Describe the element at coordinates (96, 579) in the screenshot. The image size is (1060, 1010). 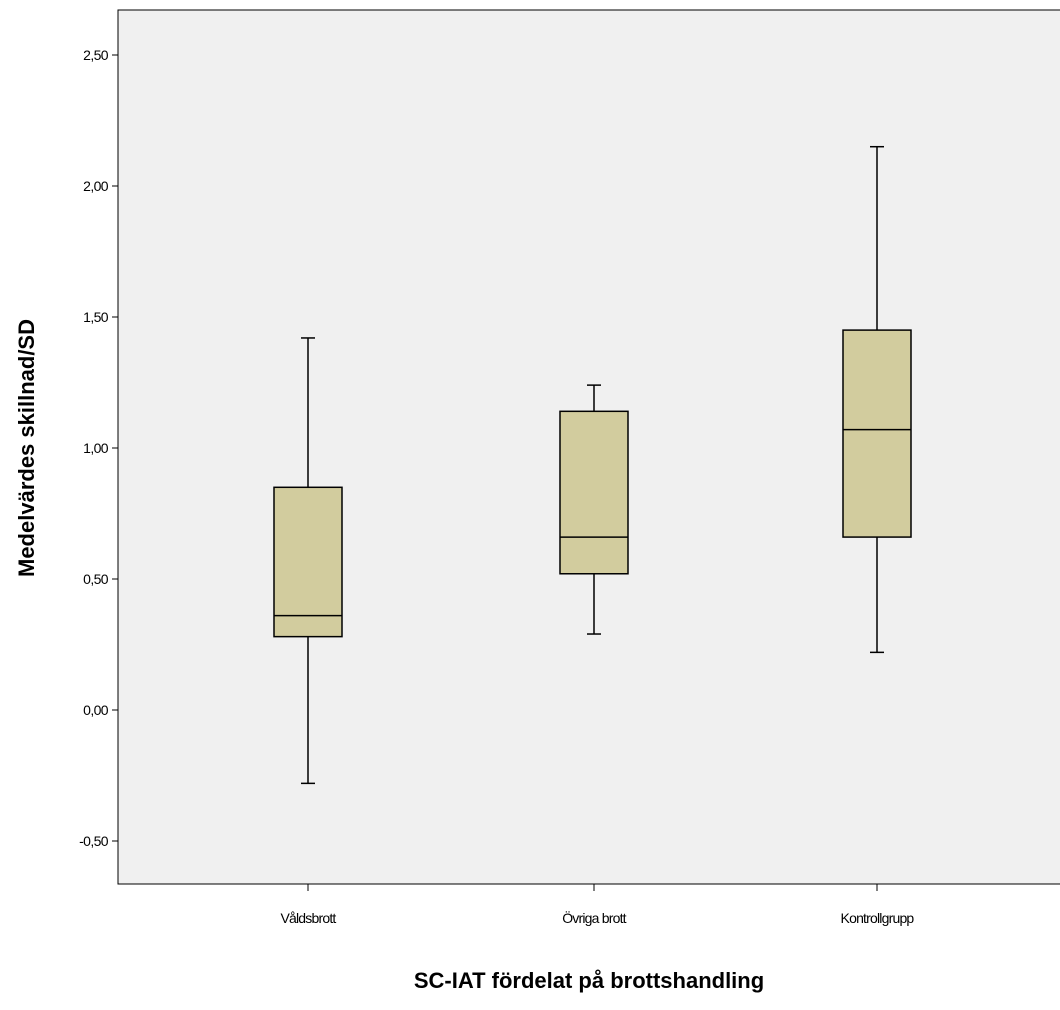
I see `y-tick-label: 0,50` at that location.